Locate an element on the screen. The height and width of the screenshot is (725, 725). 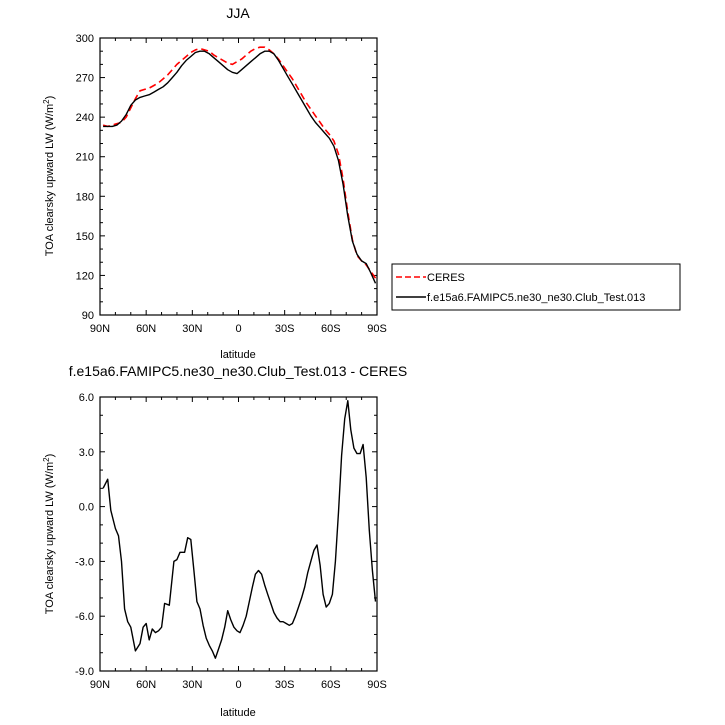
bottom-chart-plot-frame is located at coordinates (238, 534).